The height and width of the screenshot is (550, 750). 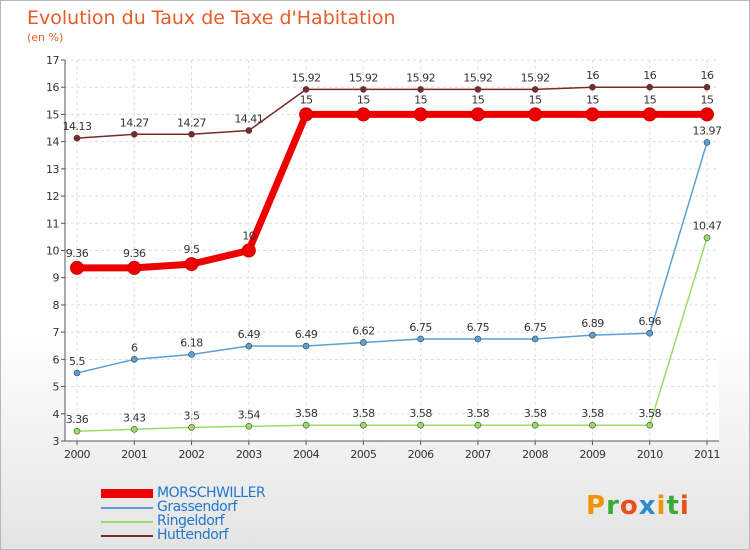 What do you see at coordinates (52, 87) in the screenshot?
I see `y-tick-label: 16` at bounding box center [52, 87].